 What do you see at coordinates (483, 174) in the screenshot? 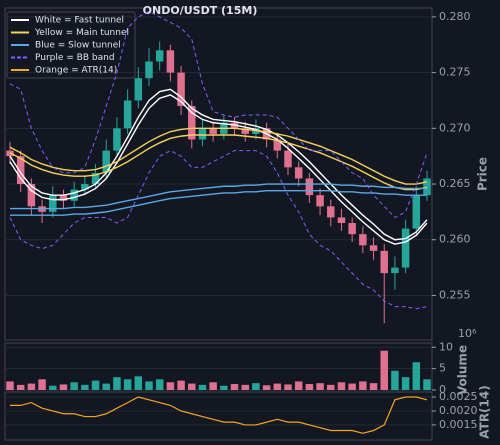
I see `y-axis-label: Price` at bounding box center [483, 174].